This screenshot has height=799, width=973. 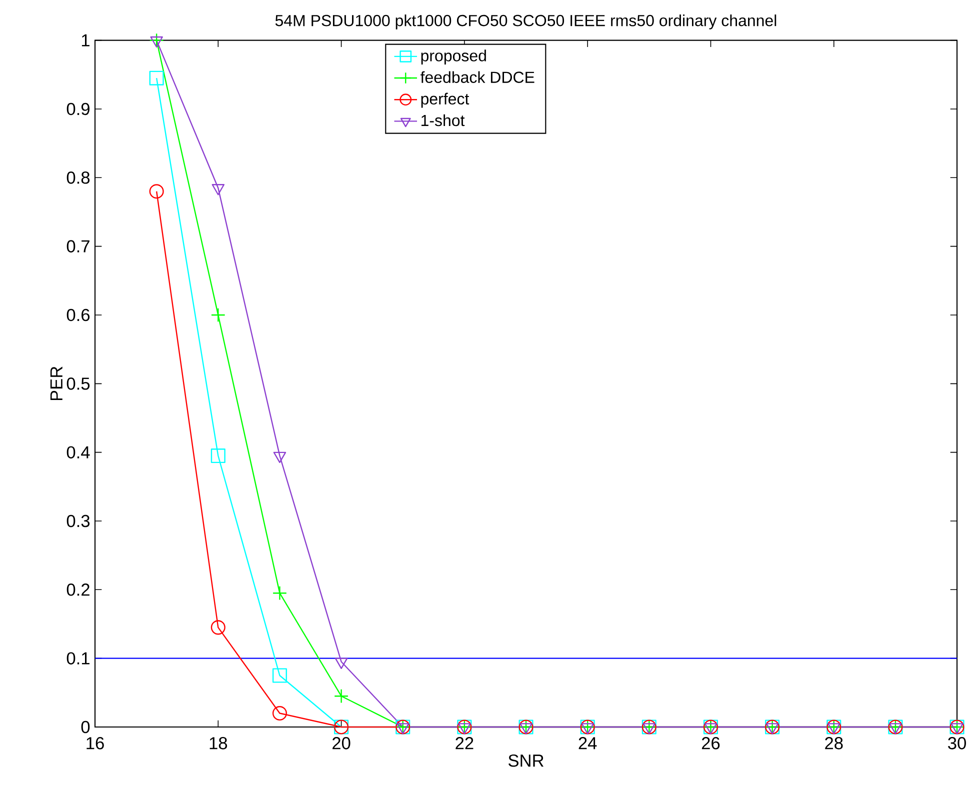 I want to click on x-tick-label: 18, so click(x=219, y=743).